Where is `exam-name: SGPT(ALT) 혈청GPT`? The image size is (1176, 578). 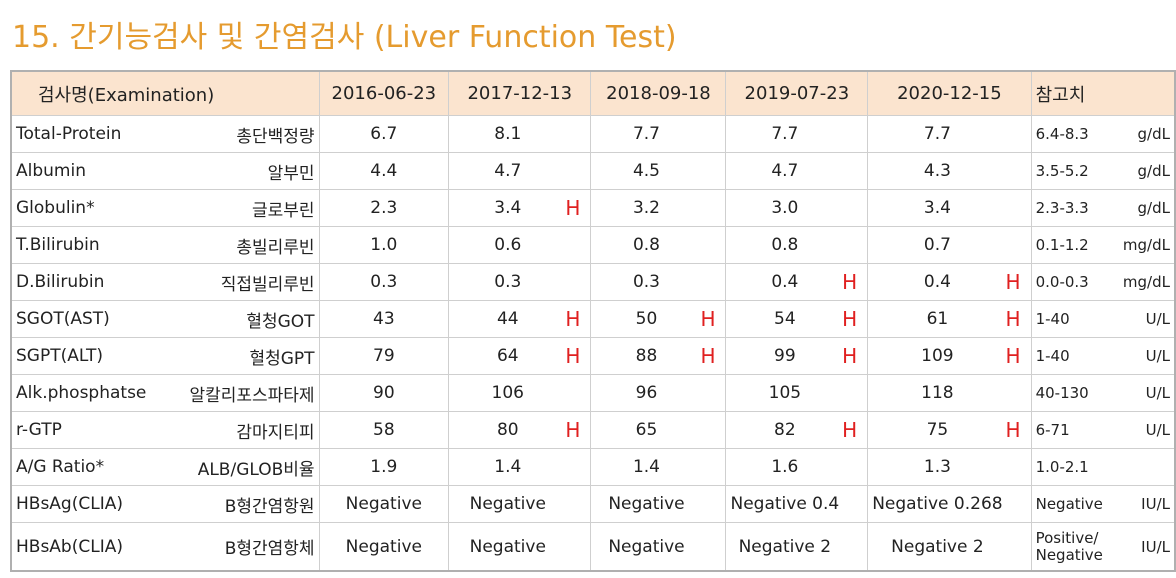 exam-name: SGPT(ALT) 혈청GPT is located at coordinates (165, 356).